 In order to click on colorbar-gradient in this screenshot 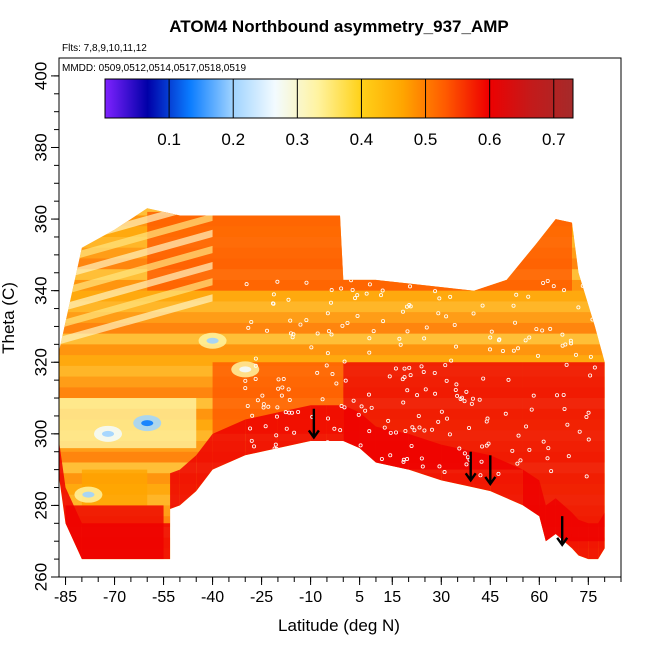, I will do `click(339, 98)`.